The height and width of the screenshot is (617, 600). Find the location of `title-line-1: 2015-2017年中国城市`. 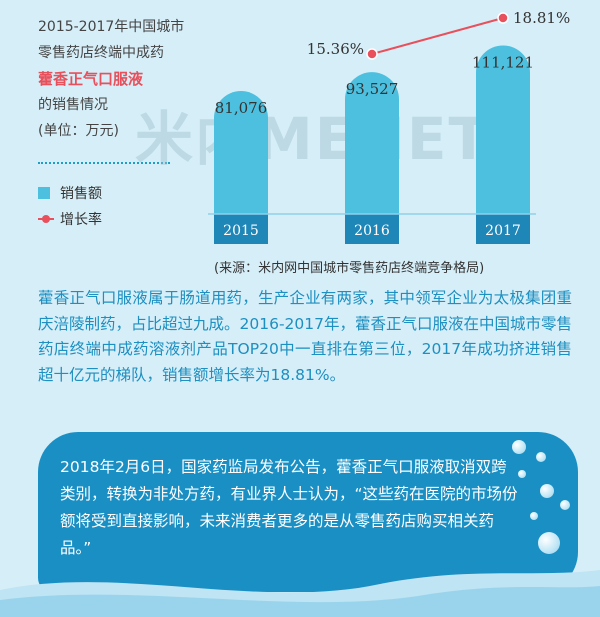

title-line-1: 2015-2017年中国城市 is located at coordinates (111, 27).